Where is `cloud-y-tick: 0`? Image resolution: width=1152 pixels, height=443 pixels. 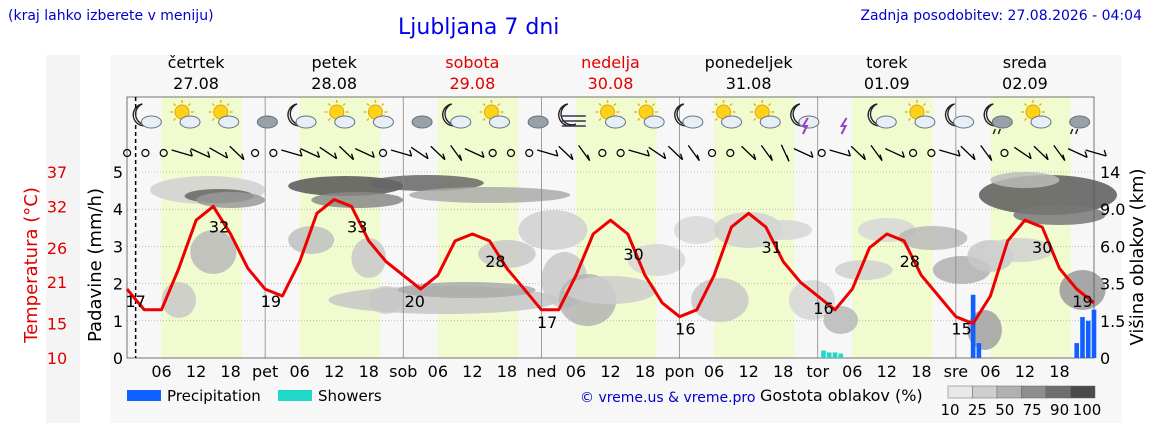
cloud-y-tick: 0 is located at coordinates (1105, 358).